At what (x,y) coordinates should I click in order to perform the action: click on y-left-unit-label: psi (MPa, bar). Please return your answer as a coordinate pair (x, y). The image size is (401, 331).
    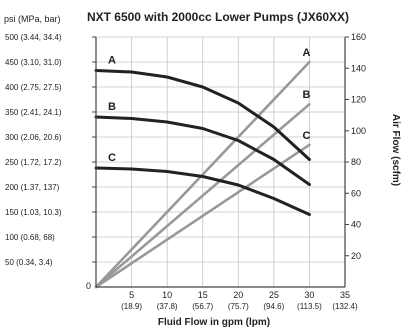
    Looking at the image, I should click on (32, 19).